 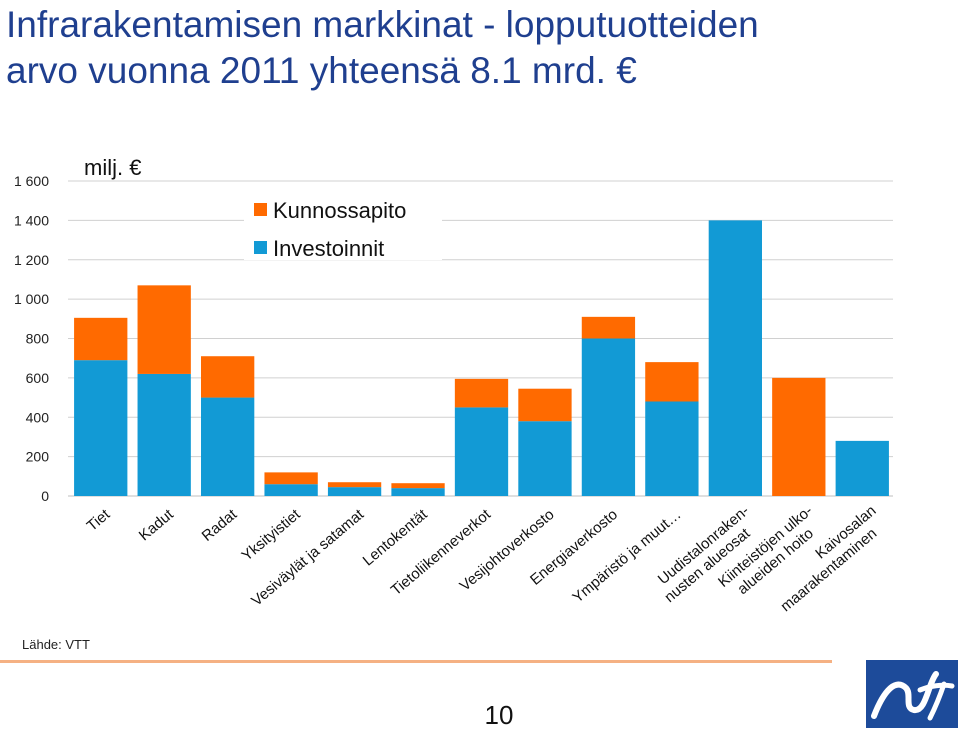 I want to click on footer-divider, so click(x=416, y=661).